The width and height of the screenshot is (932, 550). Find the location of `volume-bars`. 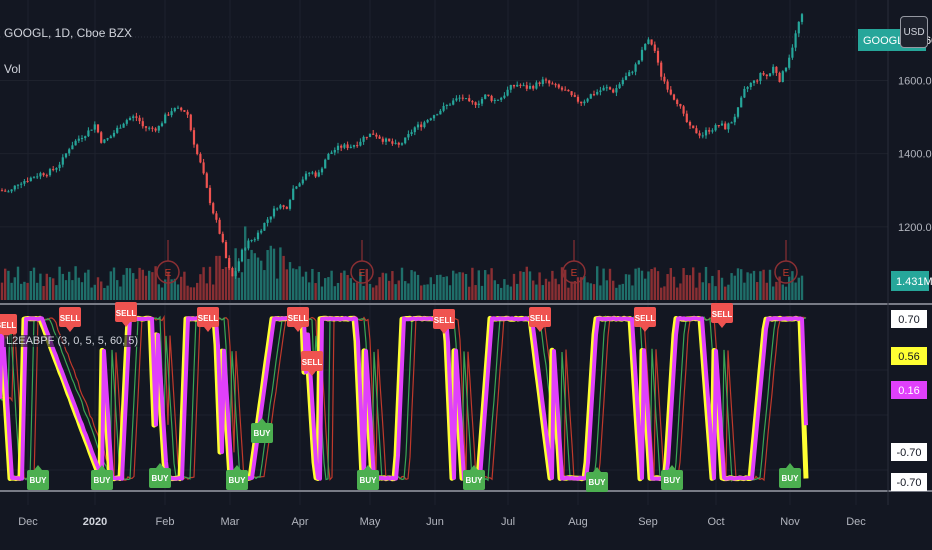

volume-bars is located at coordinates (402, 263).